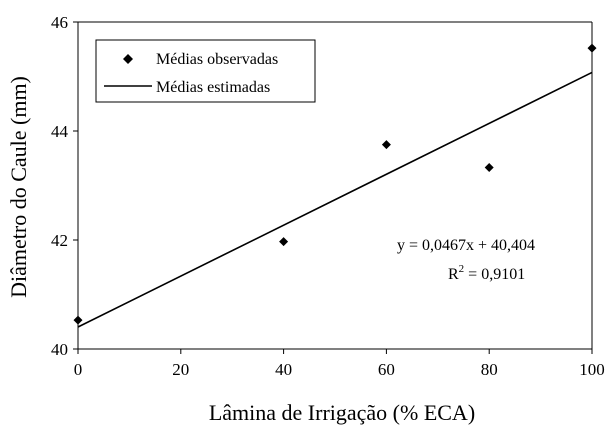  What do you see at coordinates (128, 59) in the screenshot?
I see `legend-diamond-marker` at bounding box center [128, 59].